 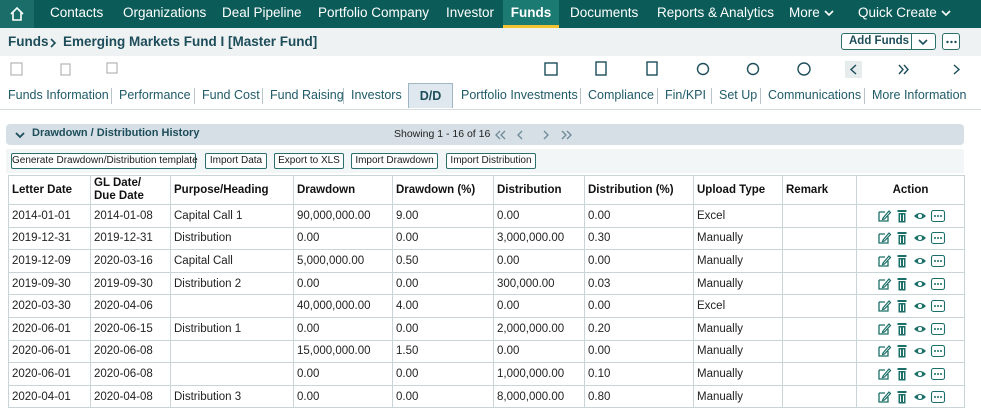 I want to click on tab: Portfolio Investments, so click(x=519, y=95).